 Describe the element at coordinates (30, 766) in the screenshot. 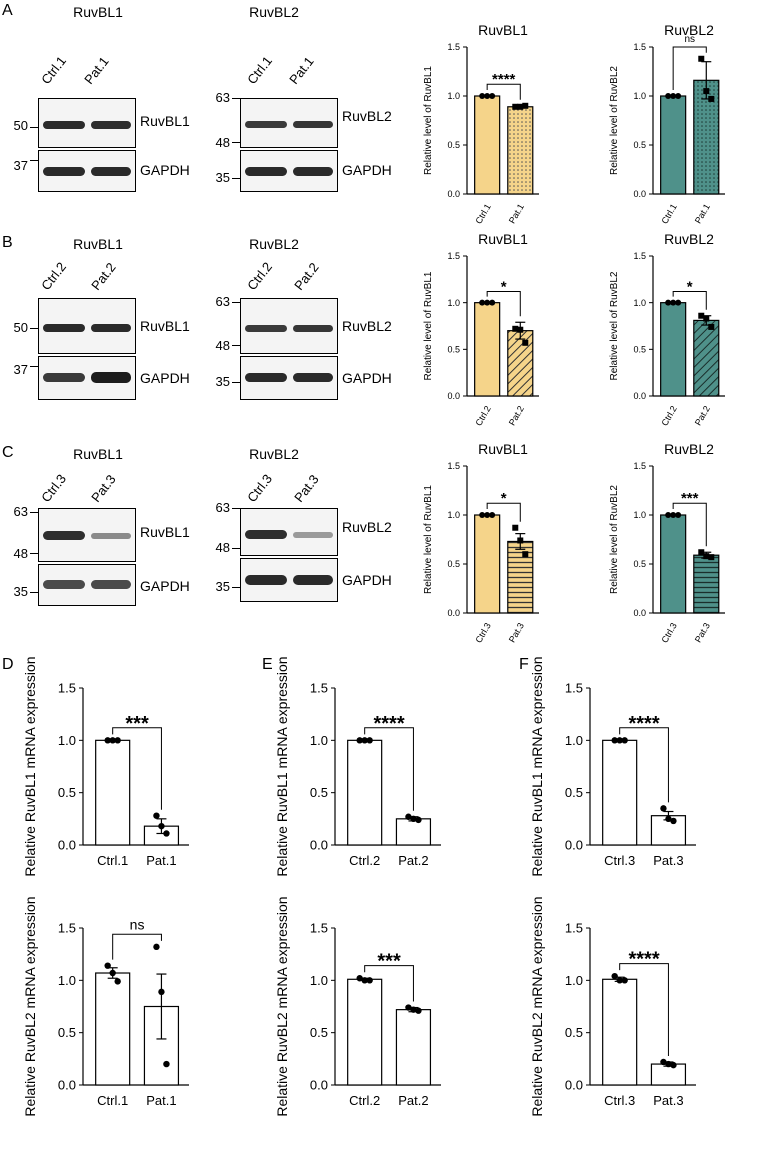

I see `y-axis-label: Relative RuvBL1 mRNA expression` at that location.